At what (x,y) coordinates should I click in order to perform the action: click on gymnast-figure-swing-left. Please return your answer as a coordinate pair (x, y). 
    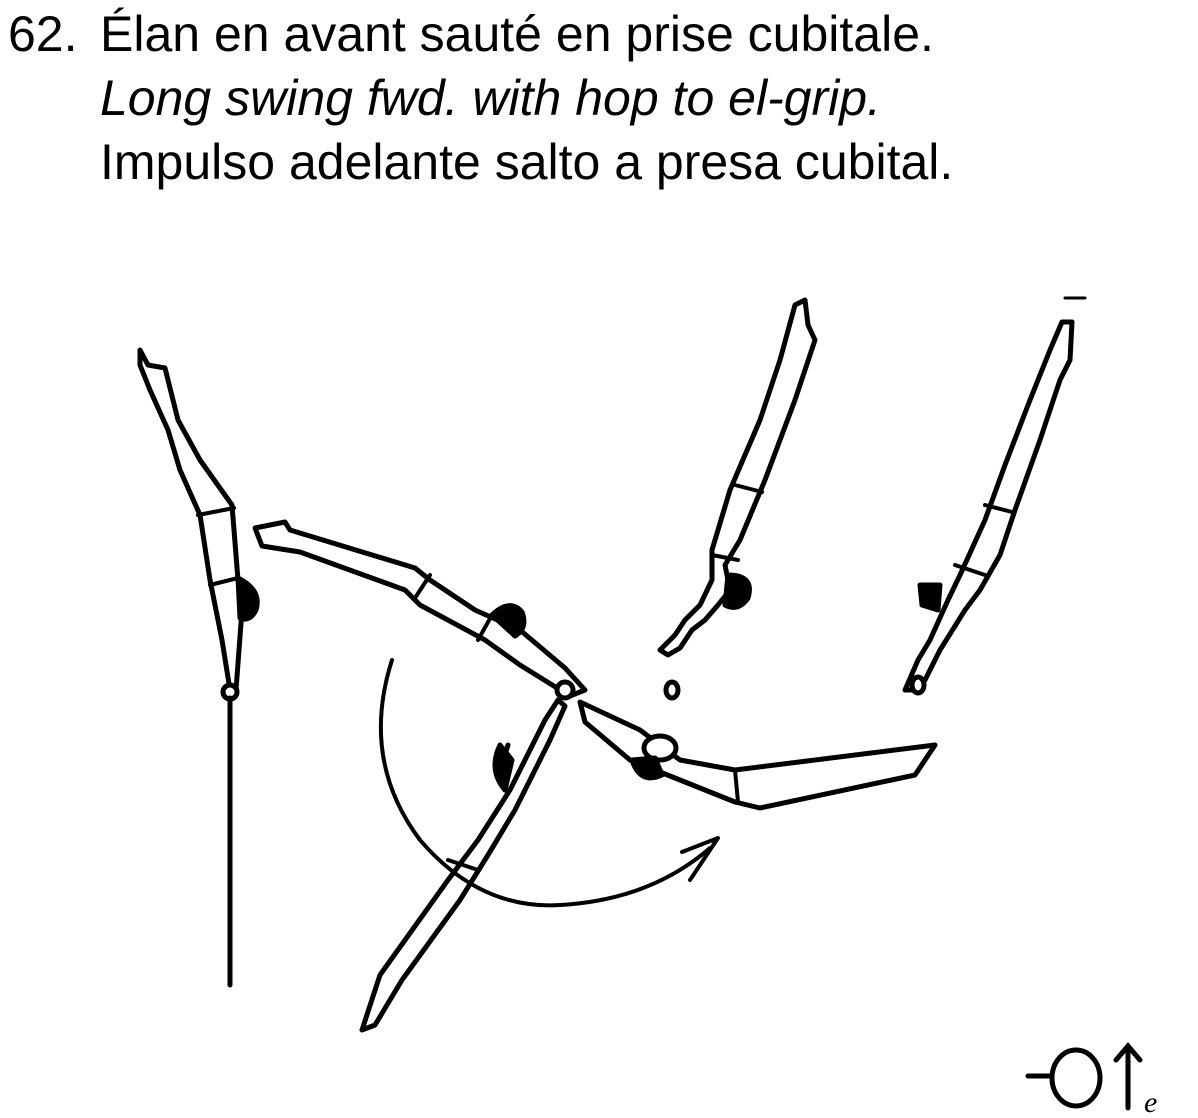
    Looking at the image, I should click on (420, 609).